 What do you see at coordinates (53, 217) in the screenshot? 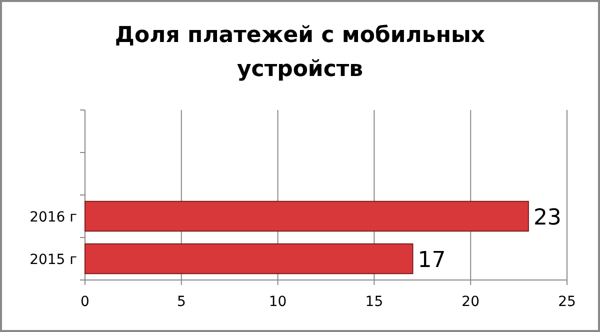
I see `y-tick-label: 2016 г` at bounding box center [53, 217].